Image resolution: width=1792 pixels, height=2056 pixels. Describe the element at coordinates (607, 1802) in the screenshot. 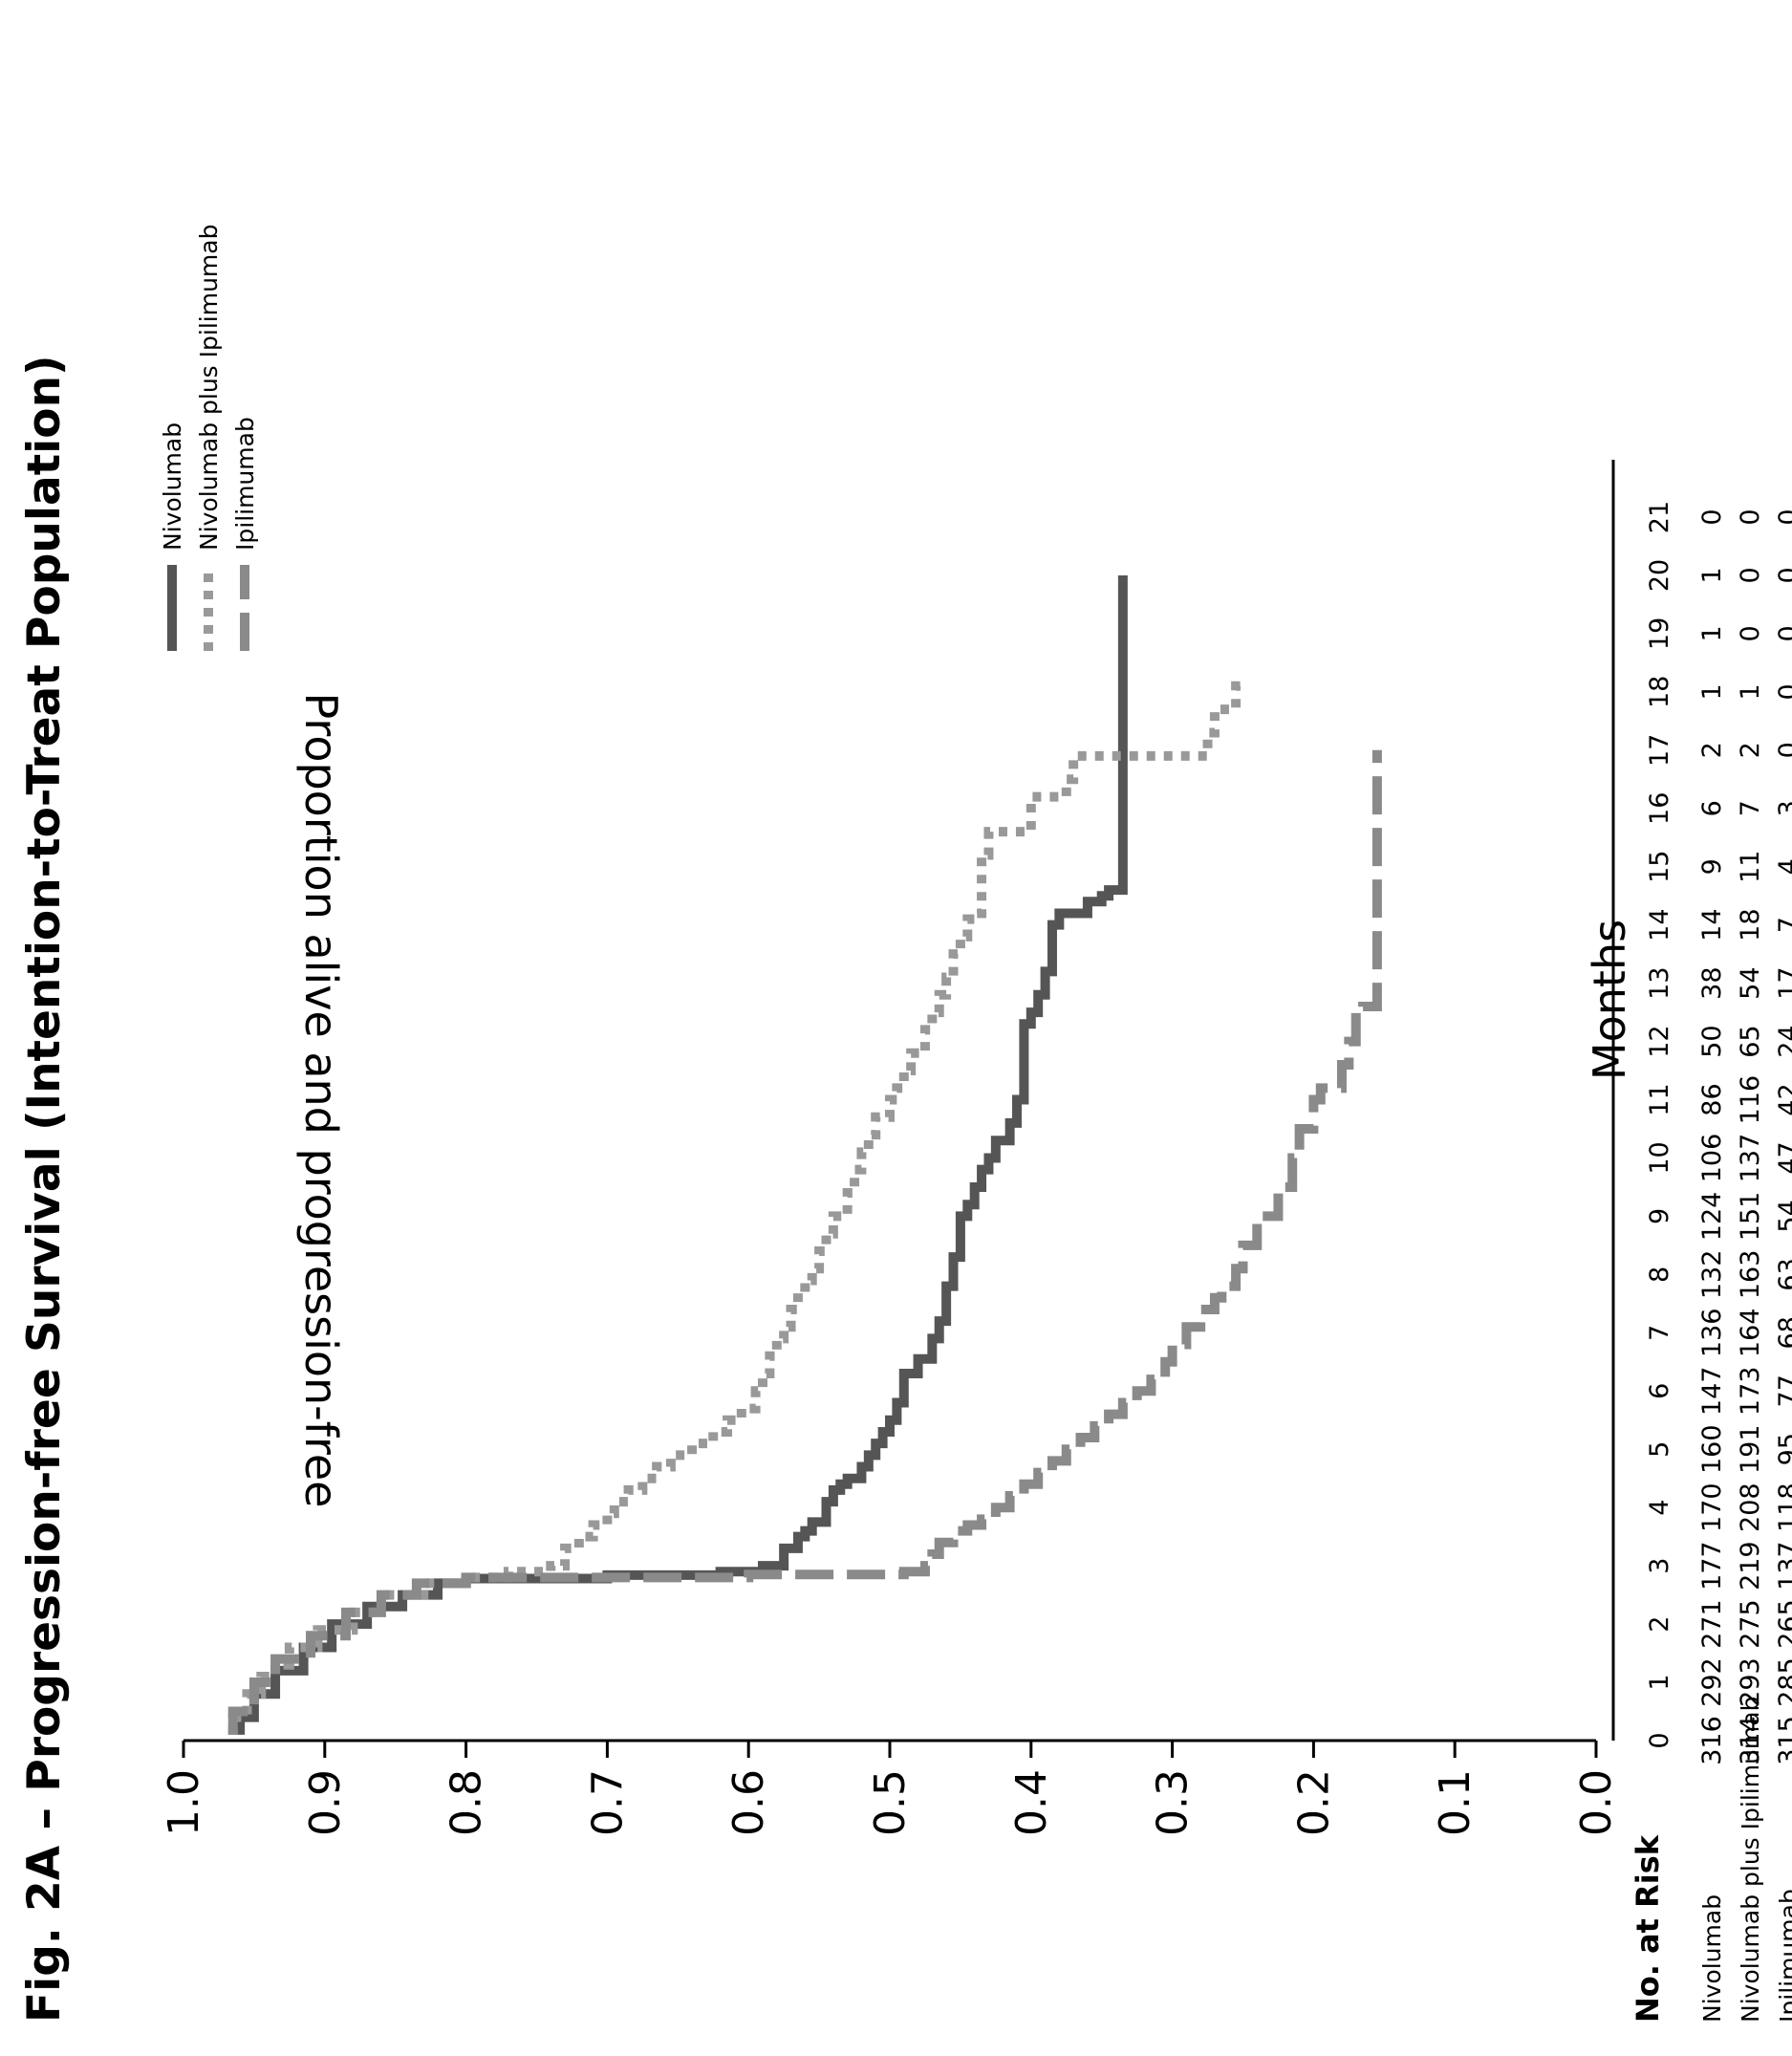

I see `y-tick-label: 0.7` at that location.